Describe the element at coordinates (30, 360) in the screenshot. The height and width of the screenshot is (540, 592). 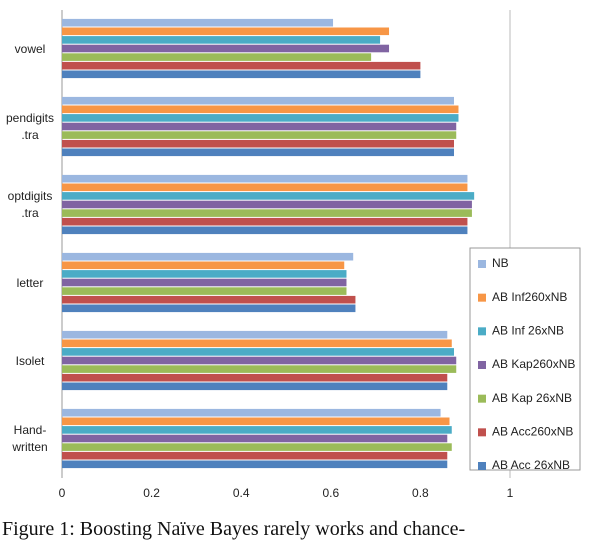
I see `y-tick-label: Isolet` at that location.